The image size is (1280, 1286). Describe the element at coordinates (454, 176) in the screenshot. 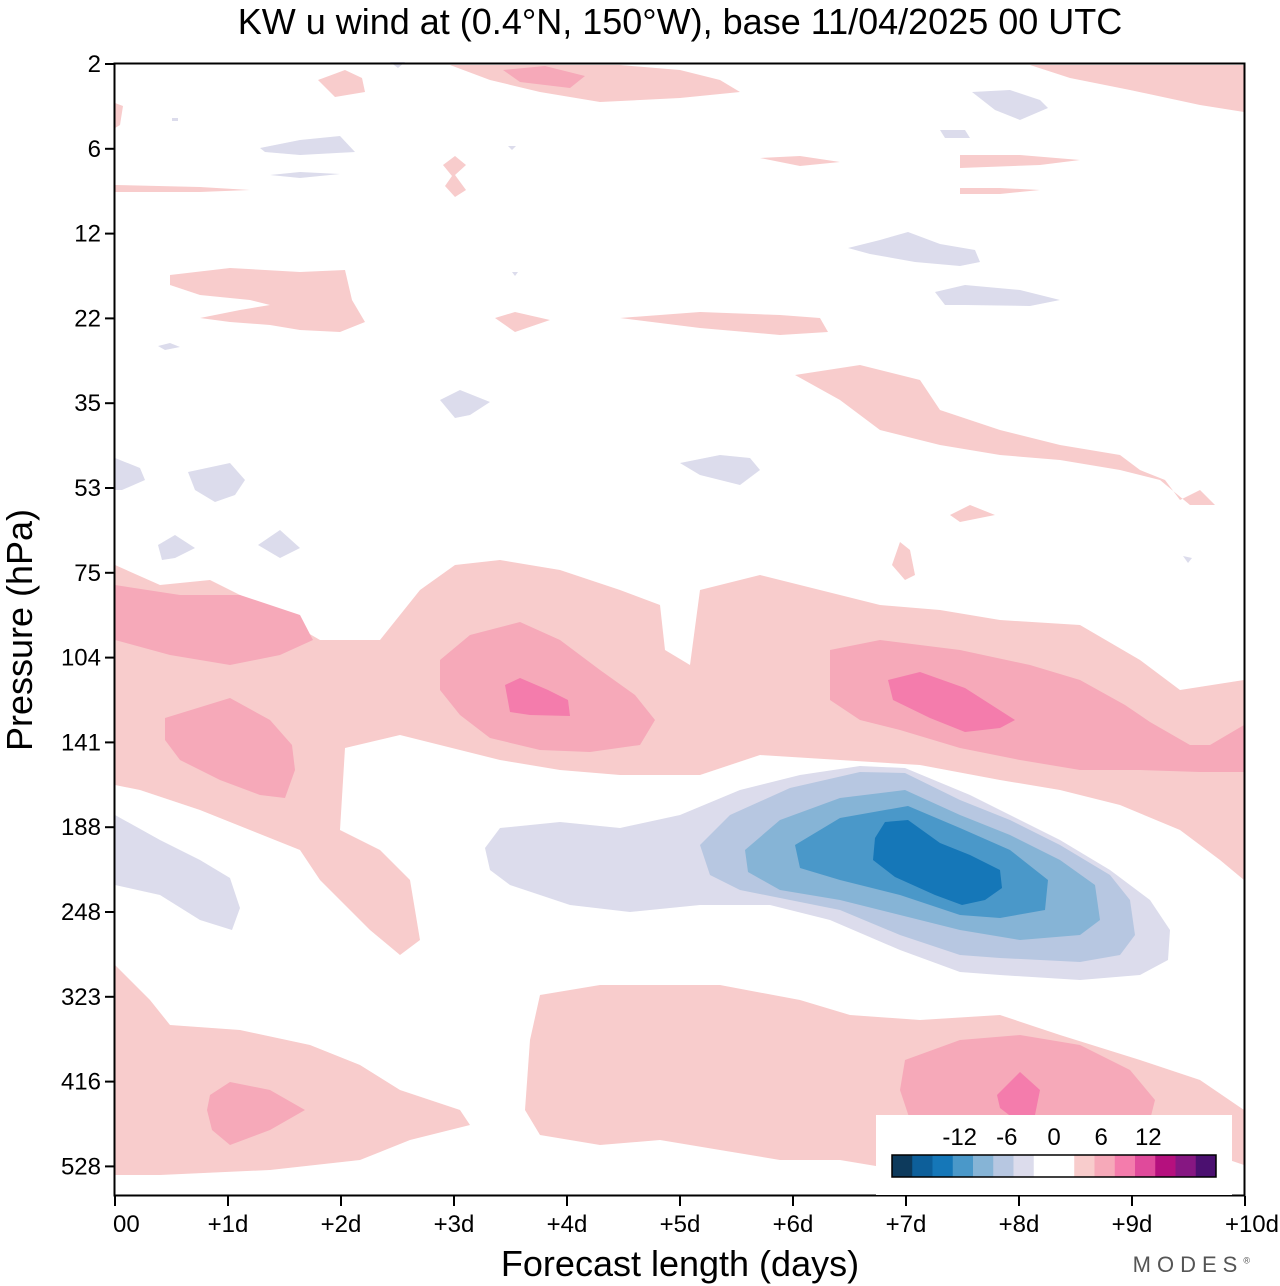

I see `contour-positive-l1q` at that location.